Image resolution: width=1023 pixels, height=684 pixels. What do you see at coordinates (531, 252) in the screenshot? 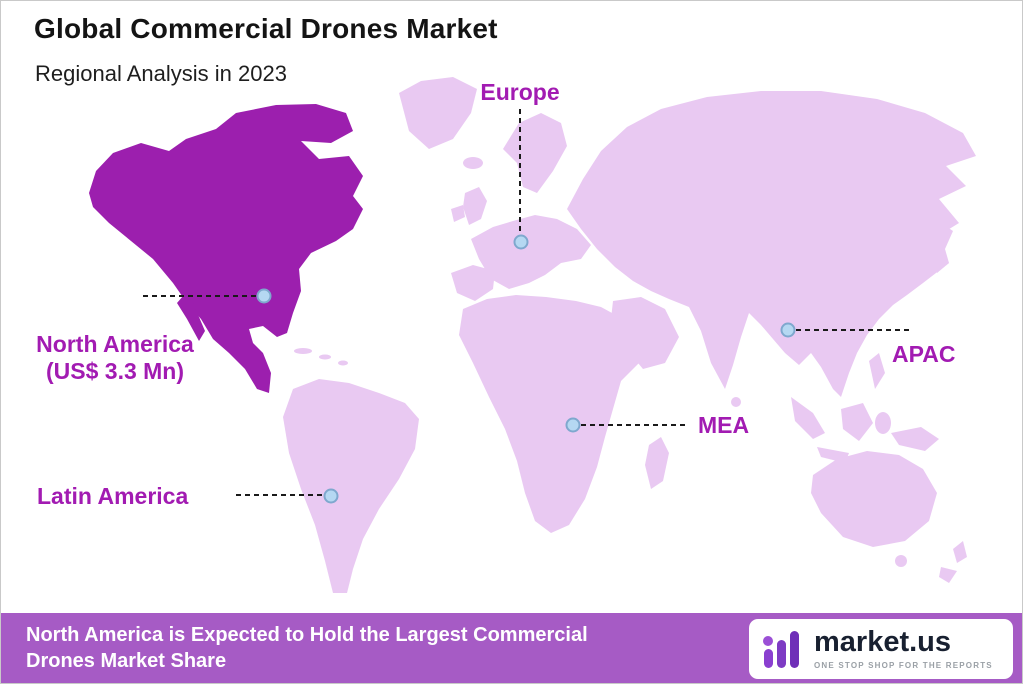
I see `map-europe-mainland` at bounding box center [531, 252].